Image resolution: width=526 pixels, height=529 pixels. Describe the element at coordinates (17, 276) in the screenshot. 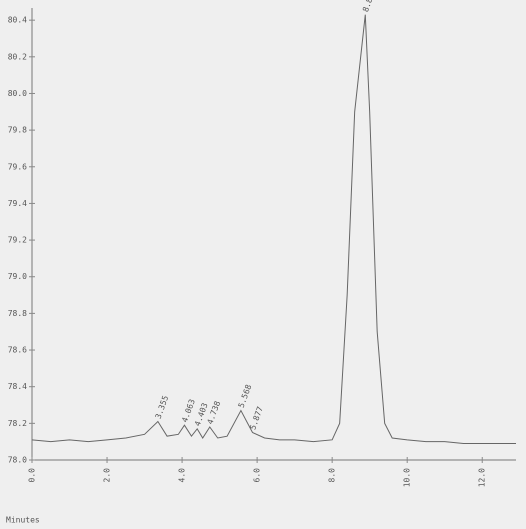

I see `y-tick-label: 79.0` at that location.